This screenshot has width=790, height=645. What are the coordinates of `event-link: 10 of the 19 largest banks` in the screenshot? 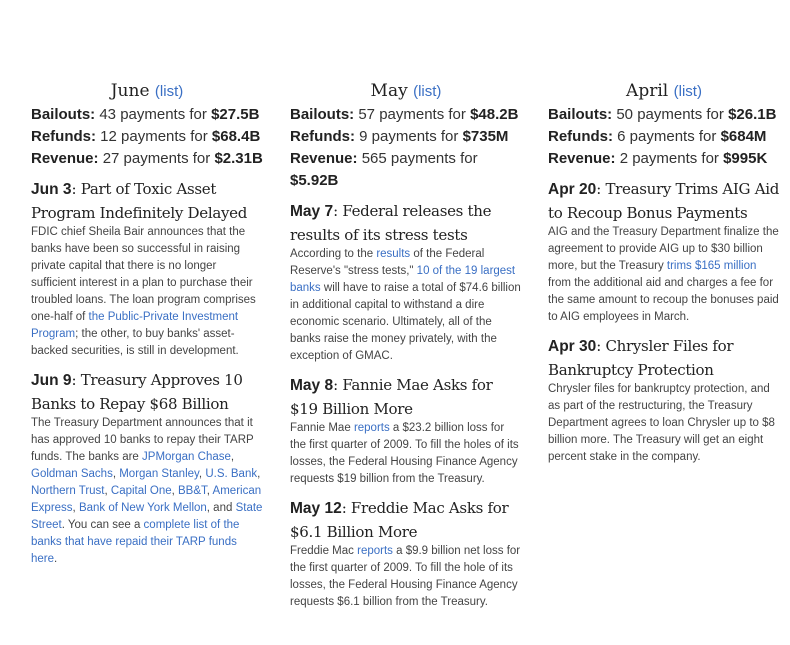 It's located at (403, 279).